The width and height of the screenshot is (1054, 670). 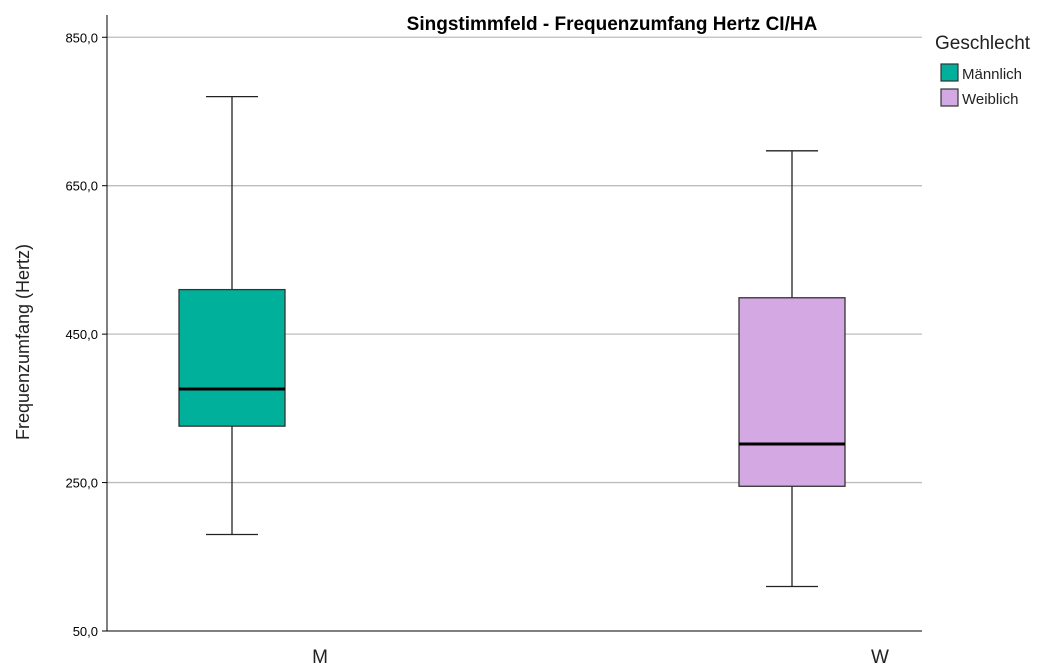 I want to click on y-tick-label: 50,0, so click(x=85, y=631).